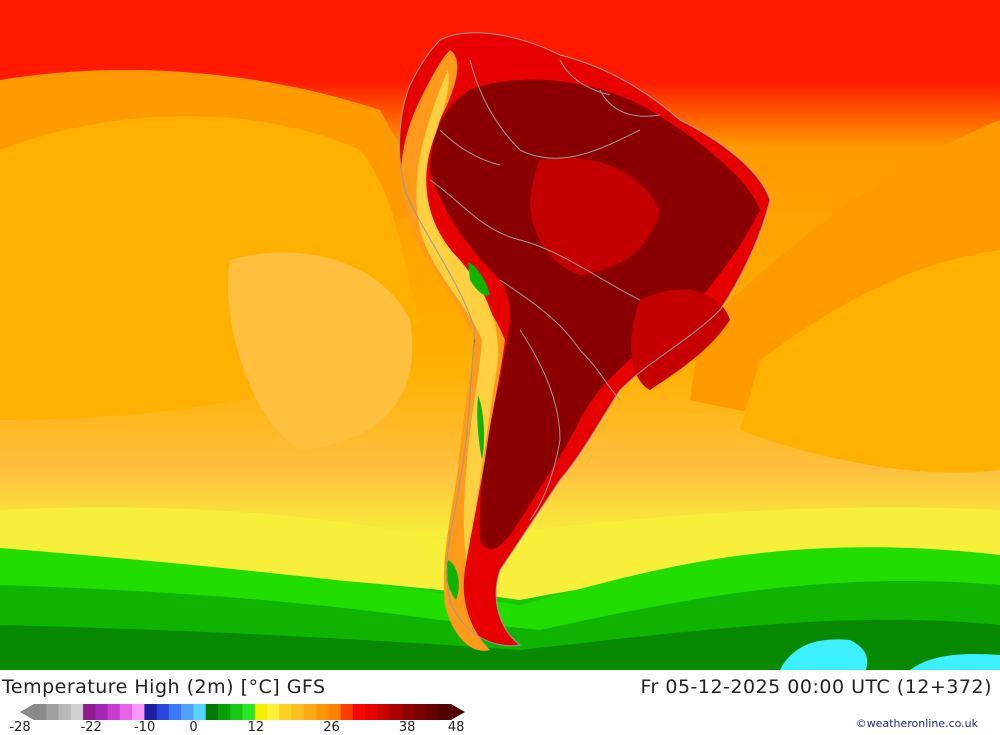 This screenshot has width=1000, height=735. I want to click on pacific-light-band, so click(320, 351).